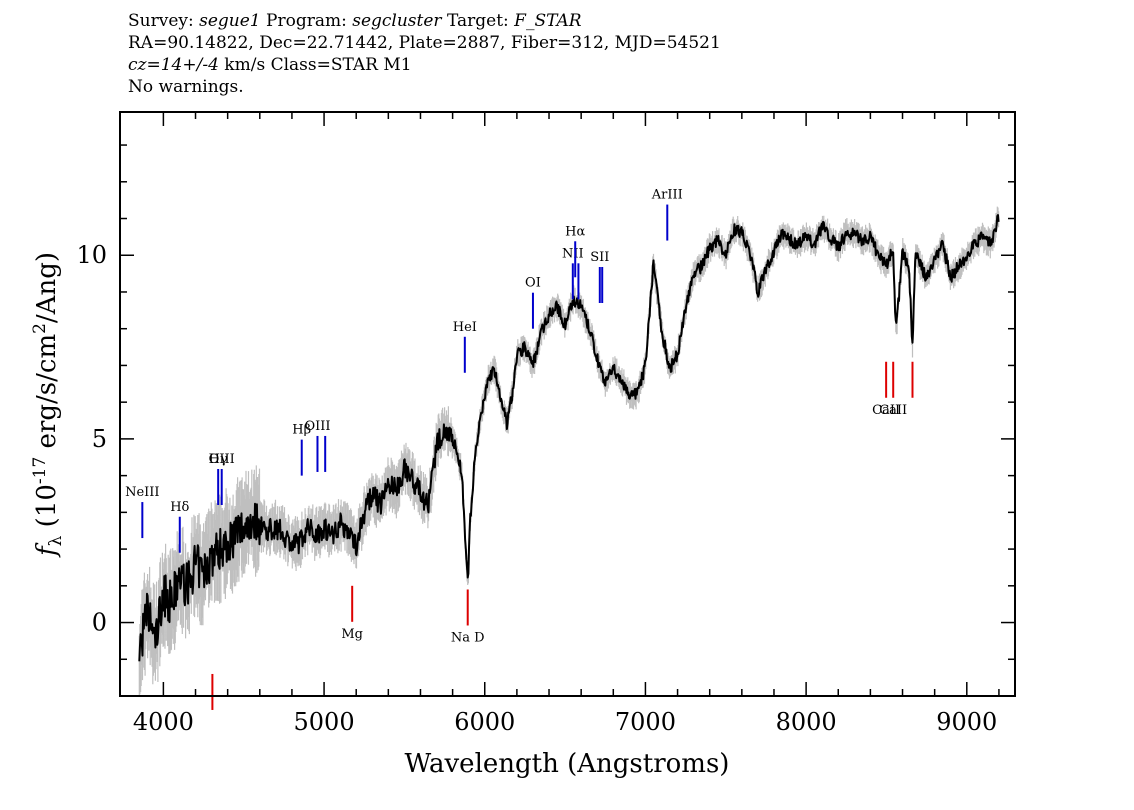  What do you see at coordinates (397, 21) in the screenshot?
I see `program-value: segcluster` at bounding box center [397, 21].